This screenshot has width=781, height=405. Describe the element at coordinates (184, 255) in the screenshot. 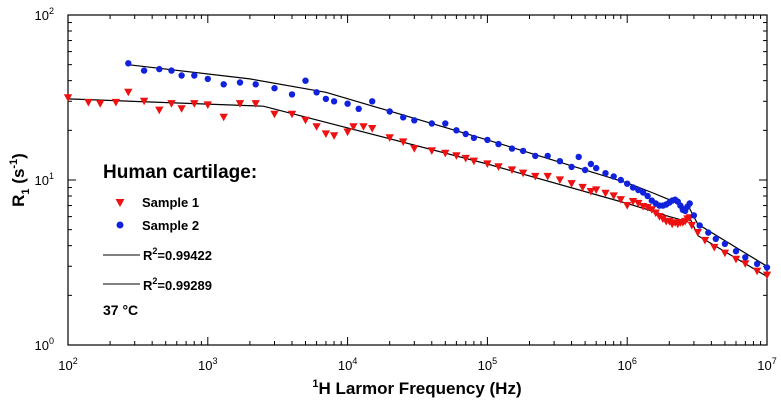

I see `legend-fit-1-value: =0.99422` at that location.